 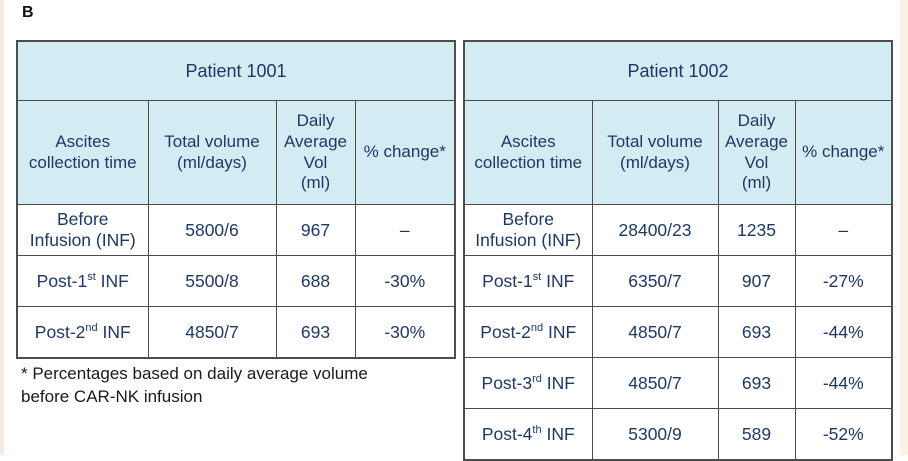 I want to click on table-title-1002: Patient 1002, so click(x=678, y=70).